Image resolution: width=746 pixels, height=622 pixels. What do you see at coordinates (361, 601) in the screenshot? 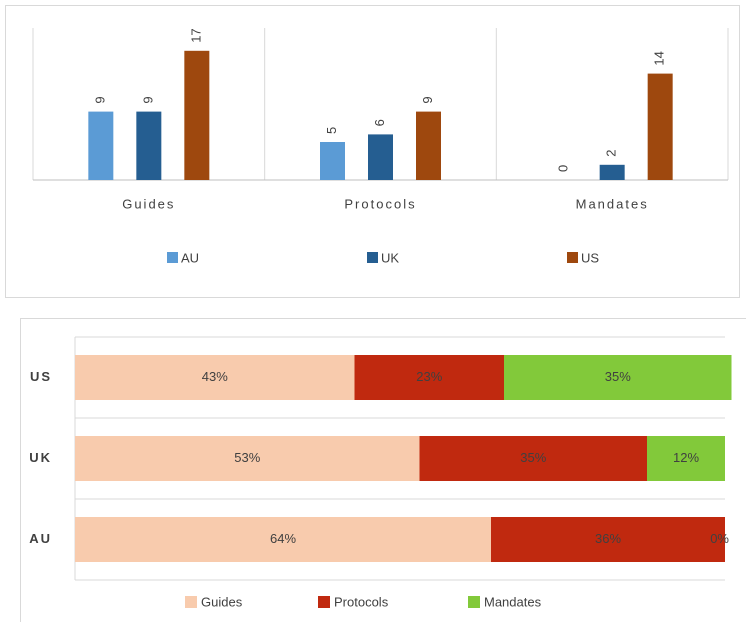
I see `legend-label: Protocols` at bounding box center [361, 601].